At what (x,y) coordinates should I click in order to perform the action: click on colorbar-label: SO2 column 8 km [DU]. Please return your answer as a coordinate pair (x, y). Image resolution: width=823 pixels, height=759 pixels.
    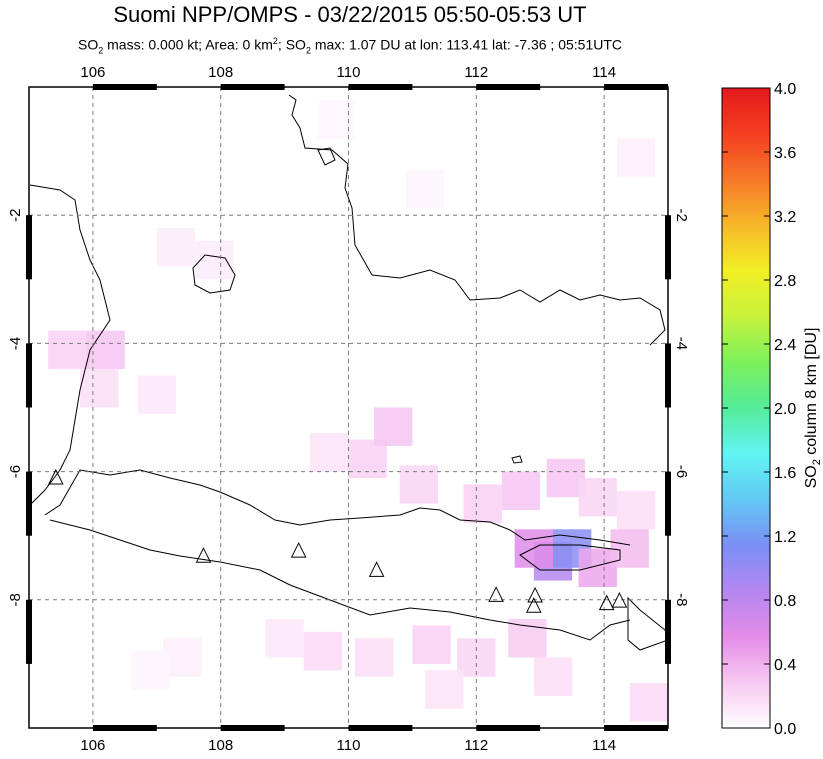
    Looking at the image, I should click on (813, 408).